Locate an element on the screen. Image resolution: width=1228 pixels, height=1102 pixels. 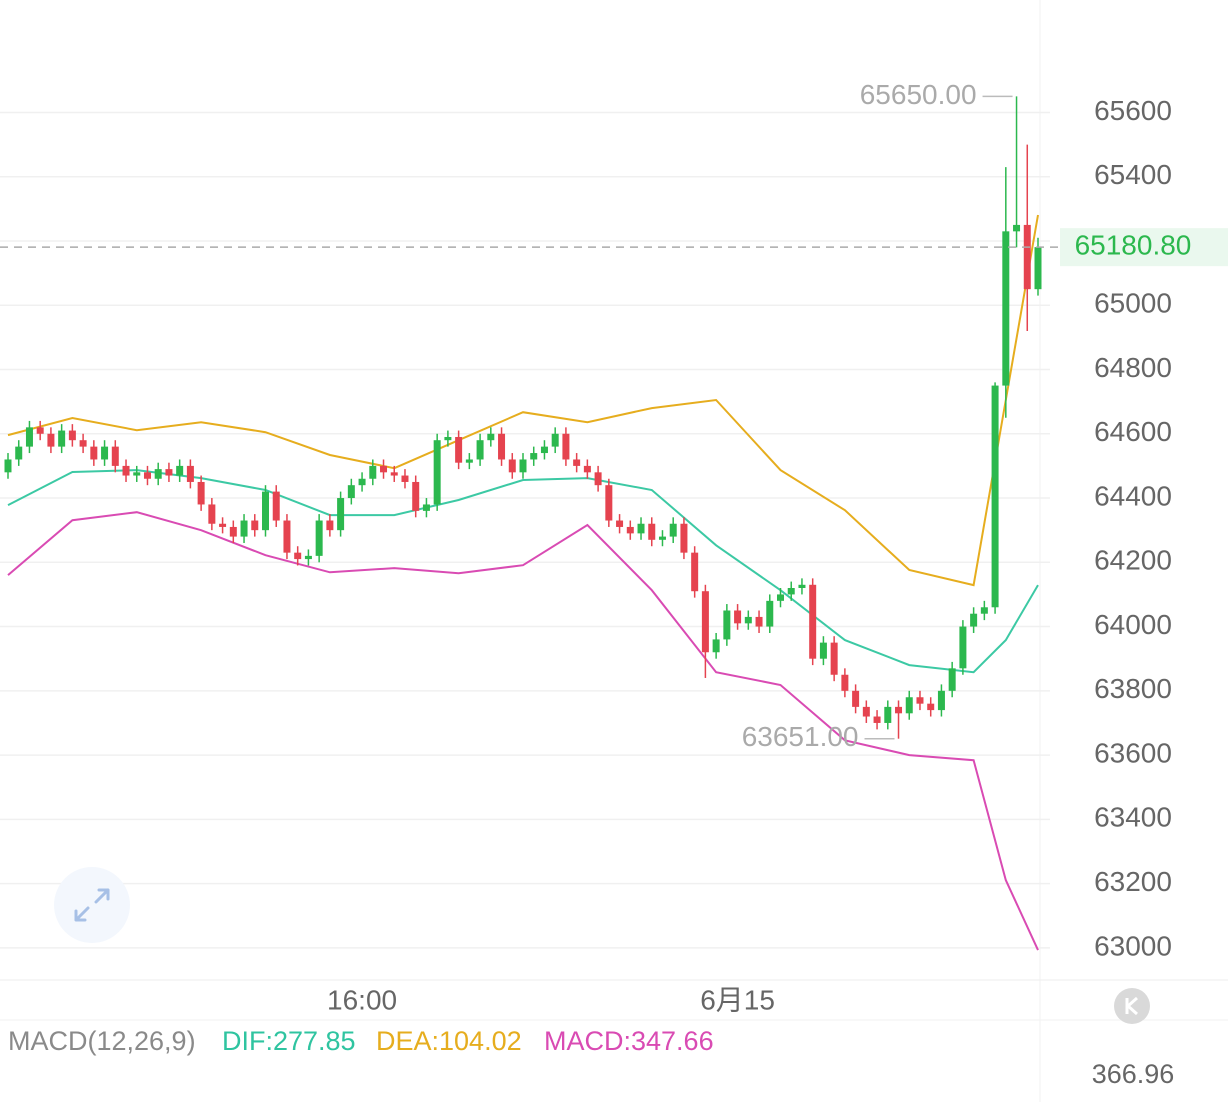
x-tick-label: 6月15 is located at coordinates (737, 999).